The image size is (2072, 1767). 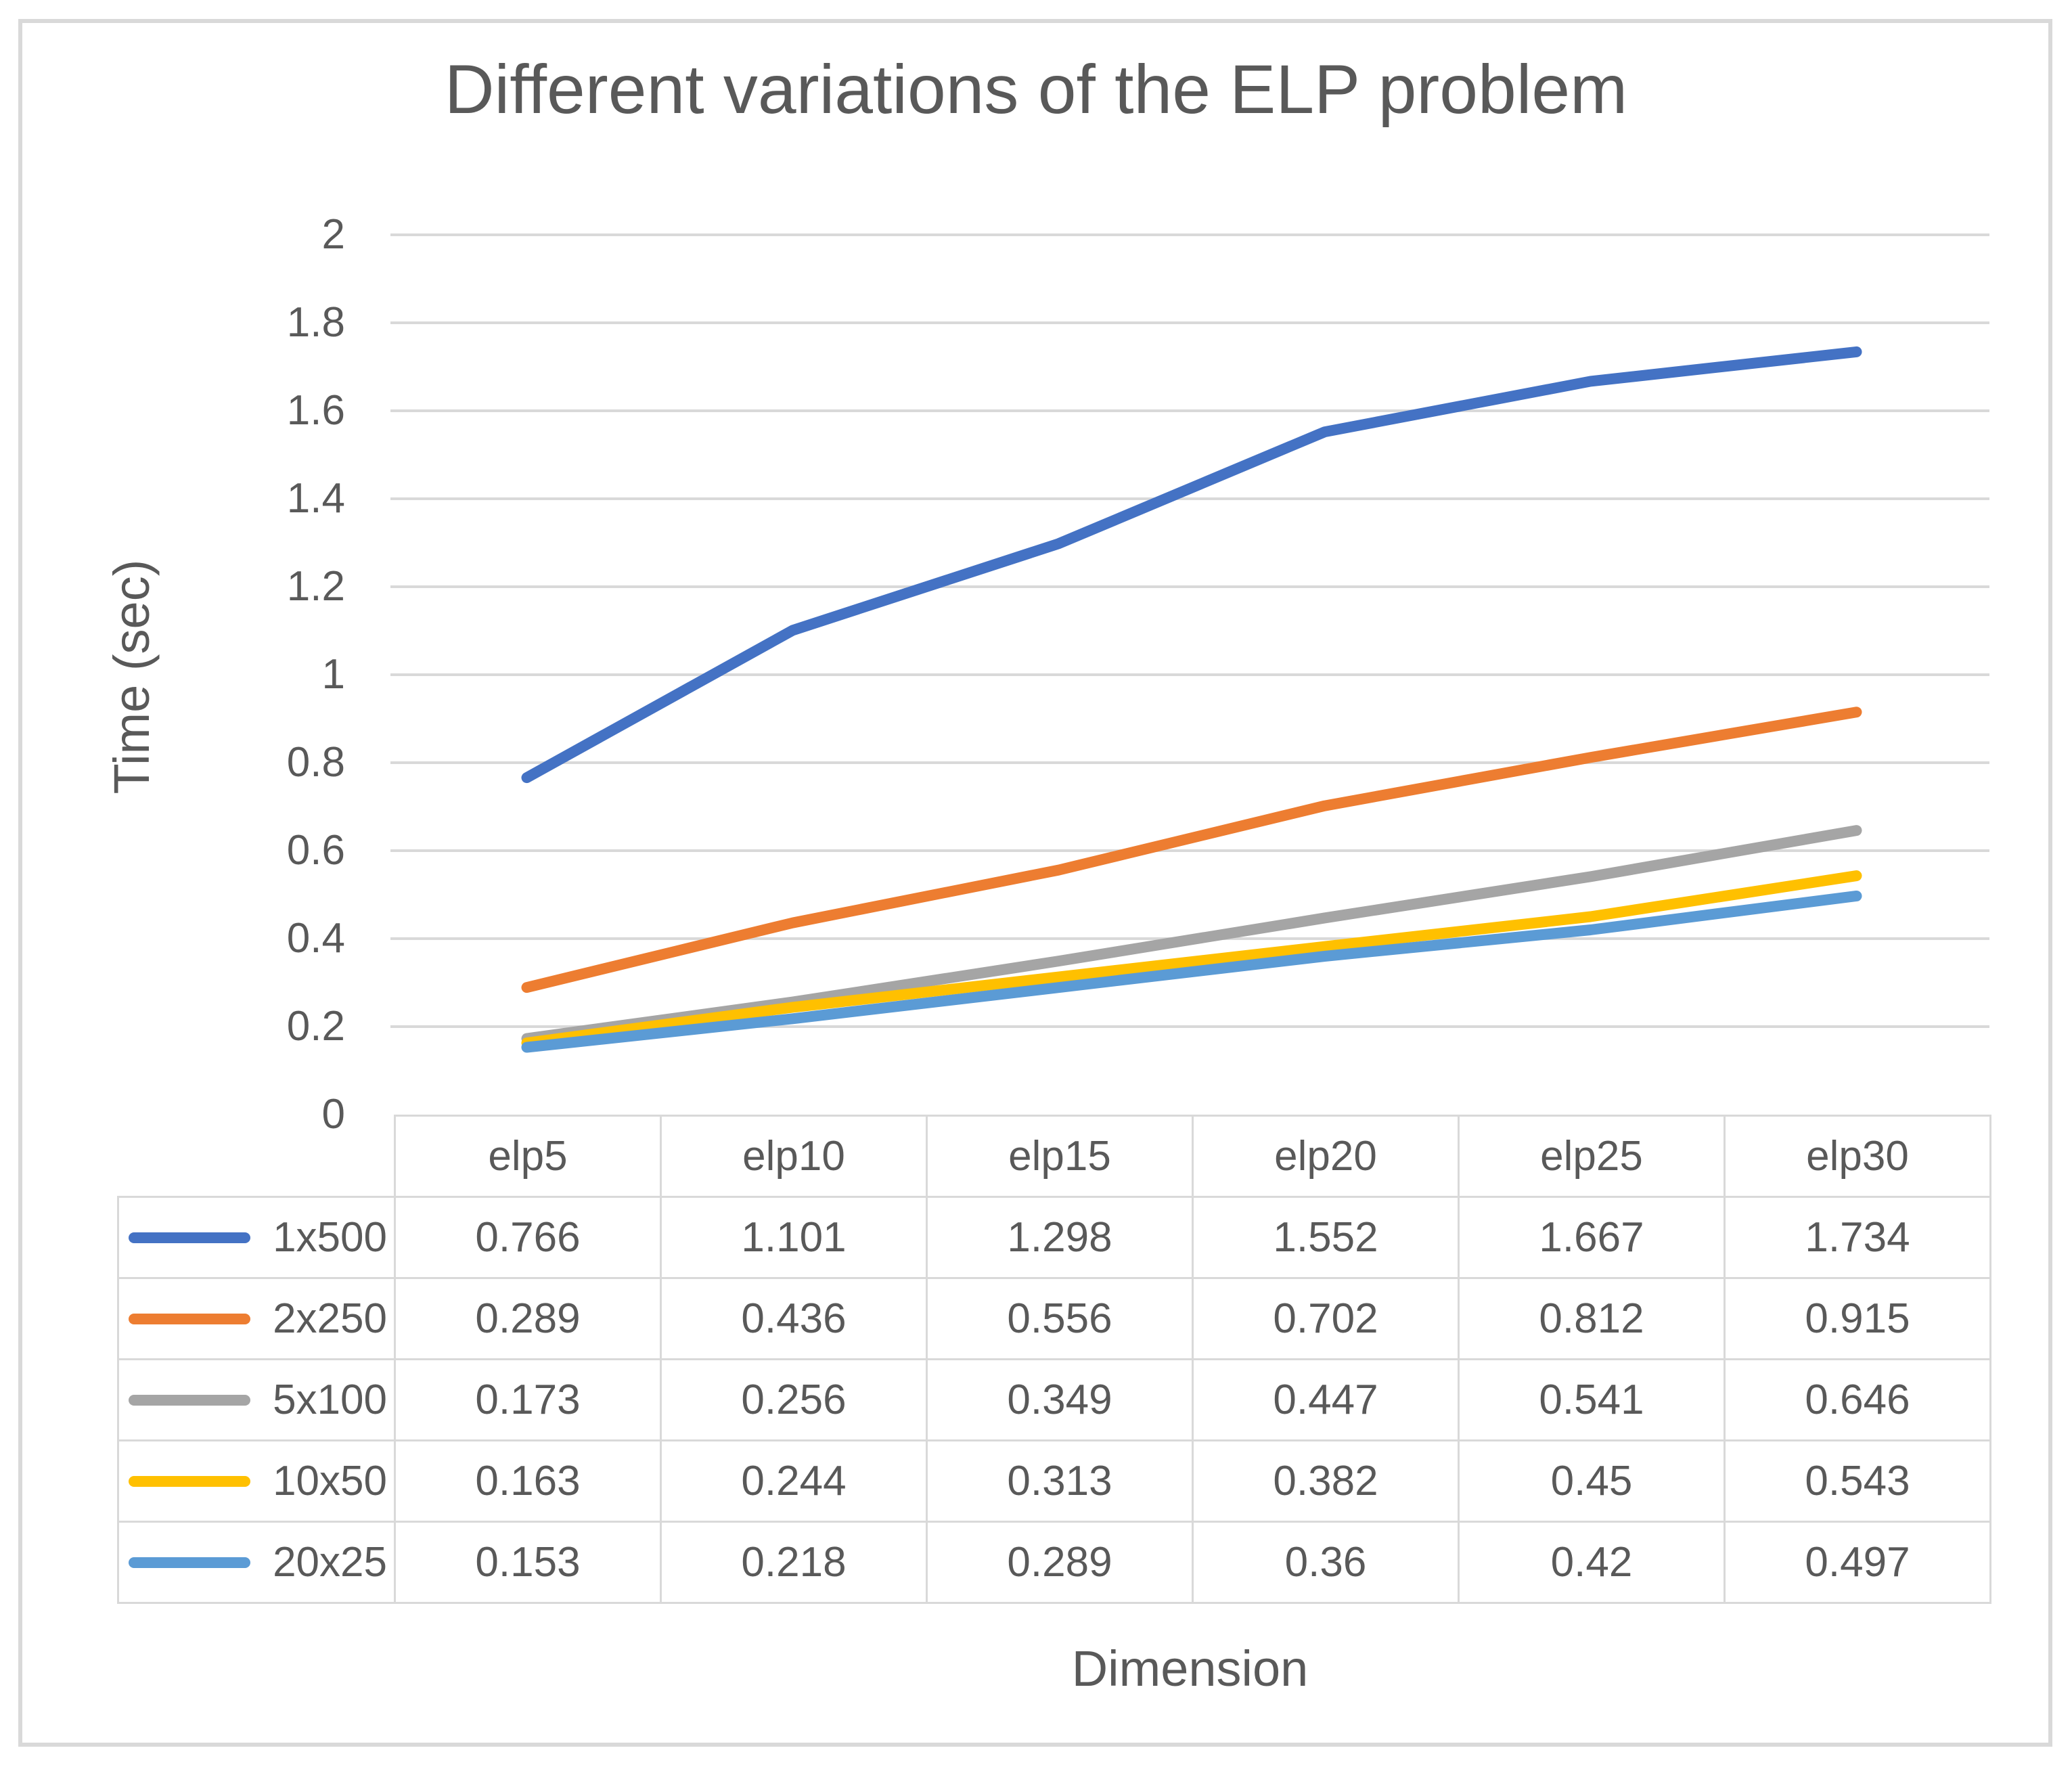 I want to click on table-row-2x250: 2x250 0.289 0.436 0.556 0.702 0.812 0.915, so click(x=1054, y=1318).